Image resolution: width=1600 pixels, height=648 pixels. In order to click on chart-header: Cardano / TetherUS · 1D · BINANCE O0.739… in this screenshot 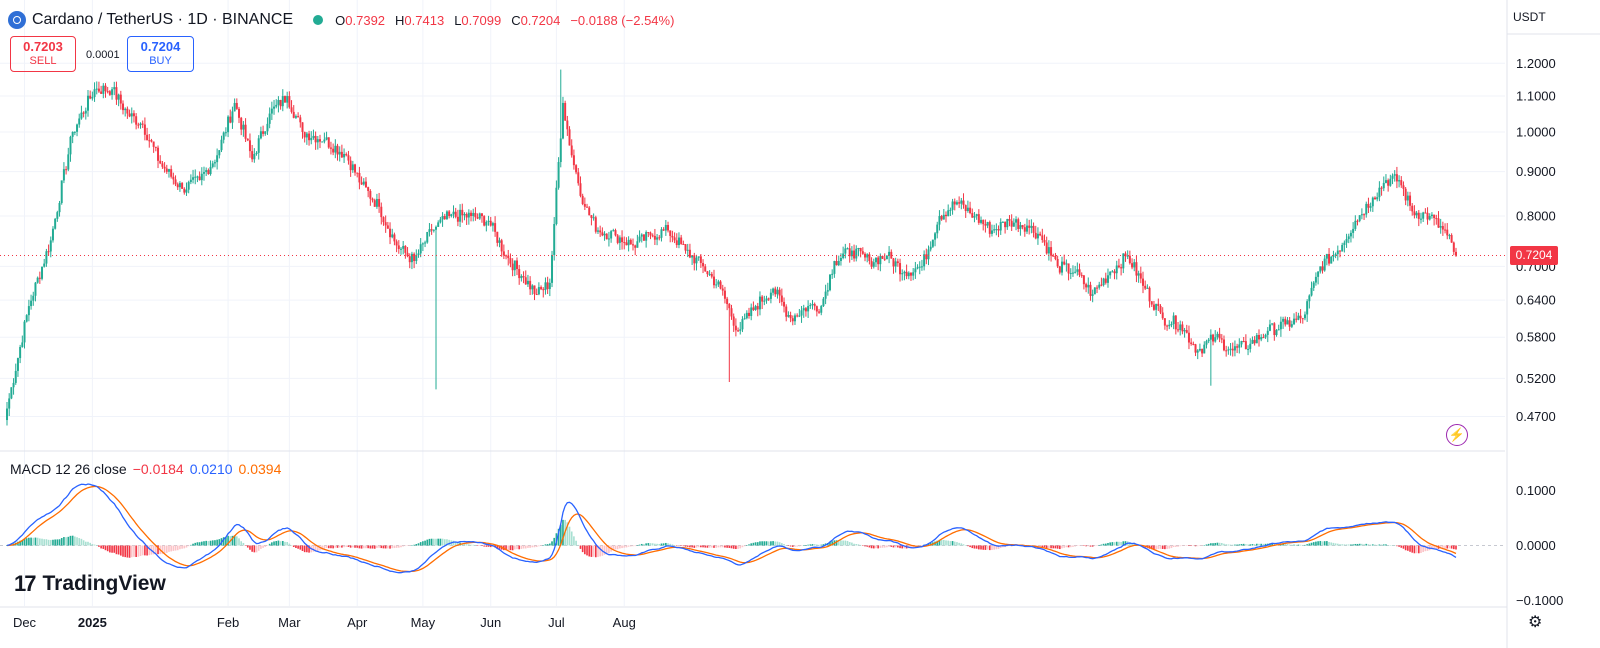, I will do `click(341, 20)`.